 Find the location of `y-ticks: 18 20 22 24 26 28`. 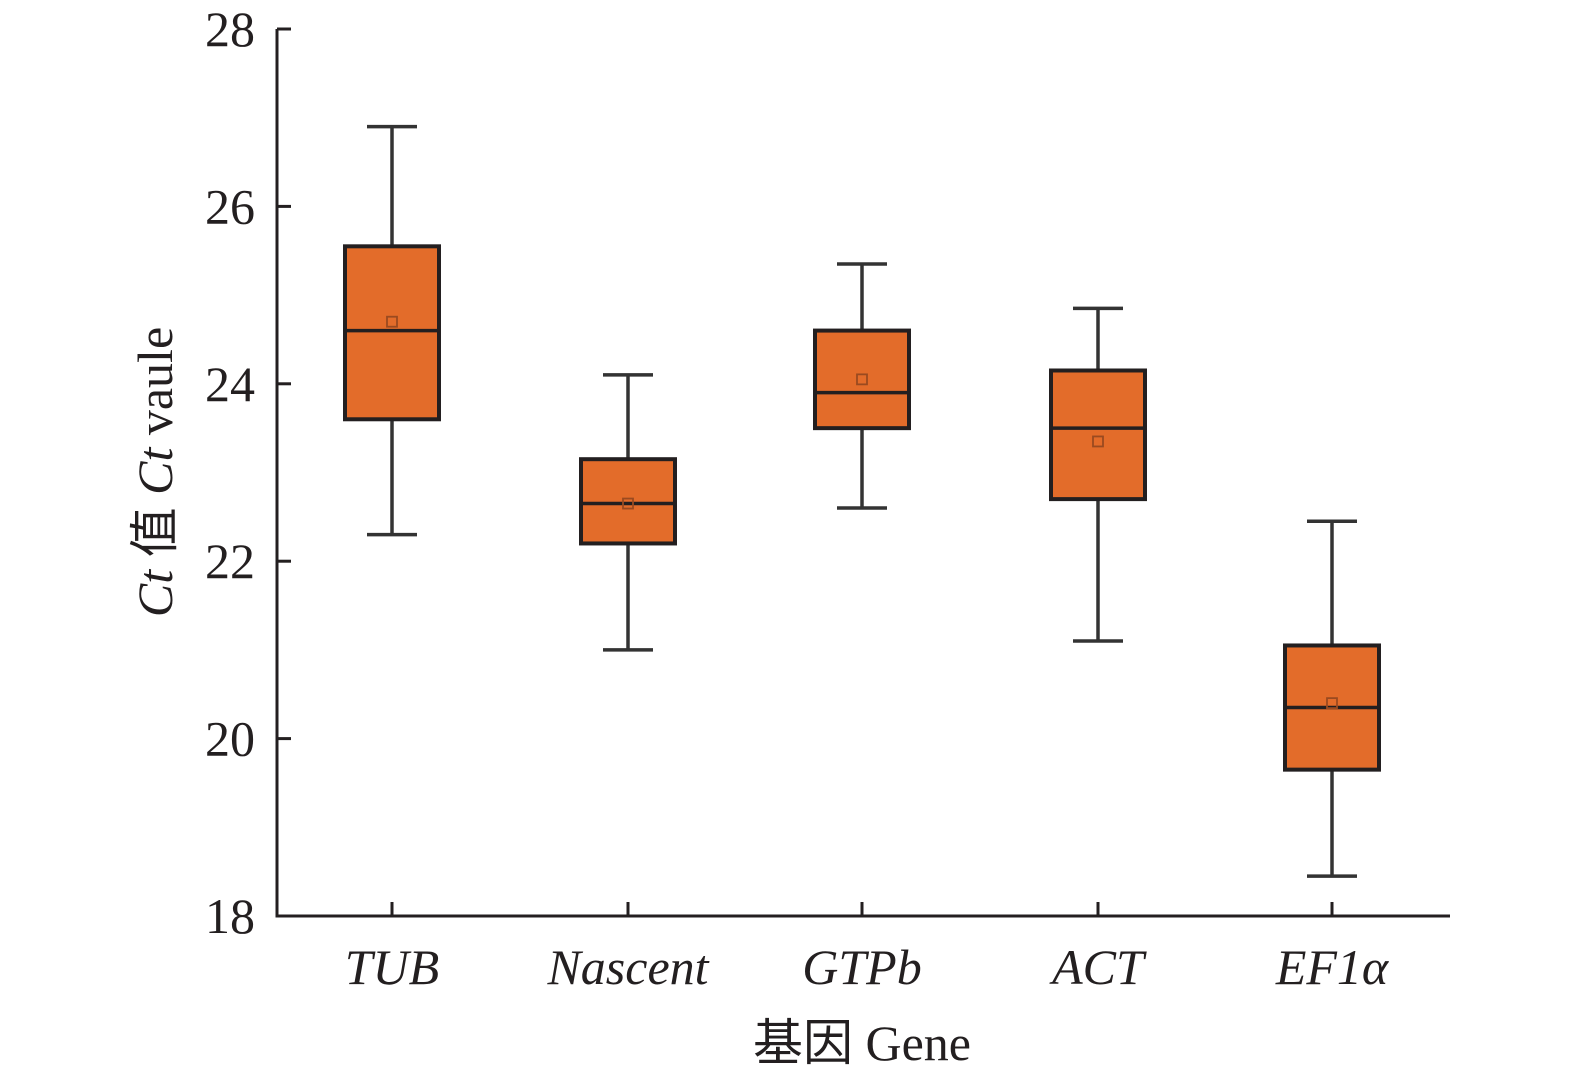

y-ticks: 18 20 22 24 26 28 is located at coordinates (248, 472).